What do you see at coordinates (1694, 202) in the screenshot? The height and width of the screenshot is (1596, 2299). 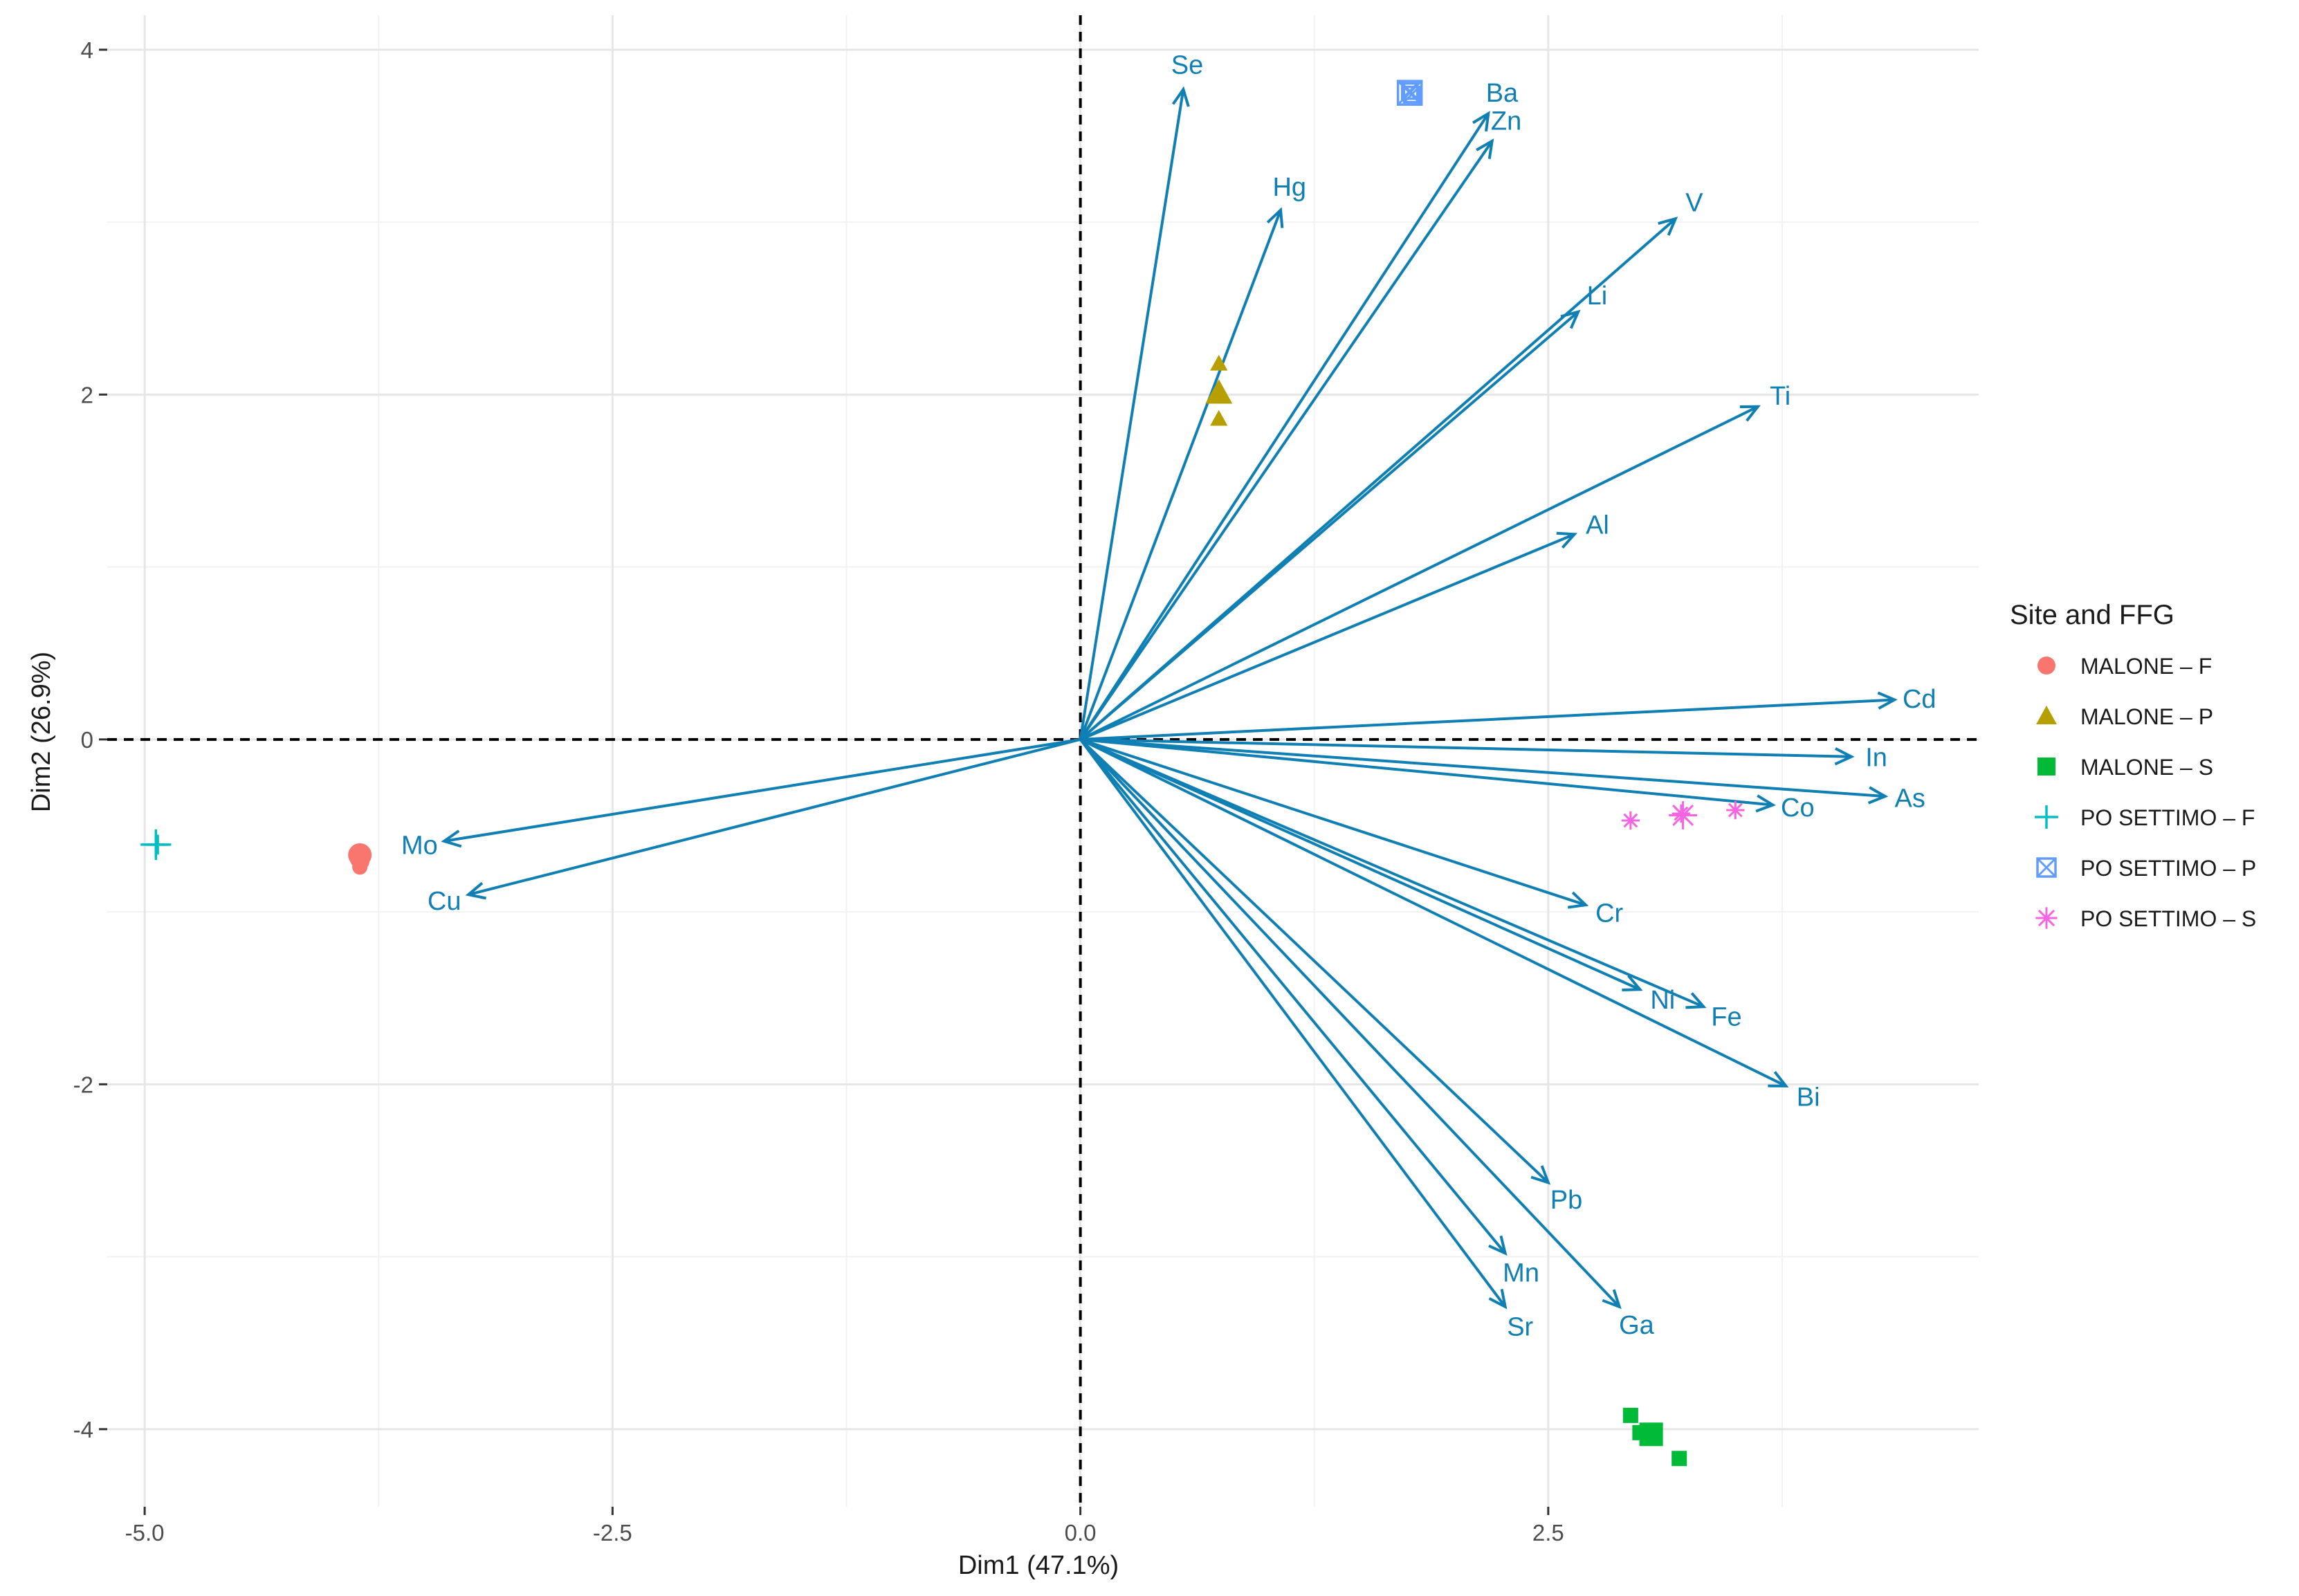 I see `variable-label-v: V` at bounding box center [1694, 202].